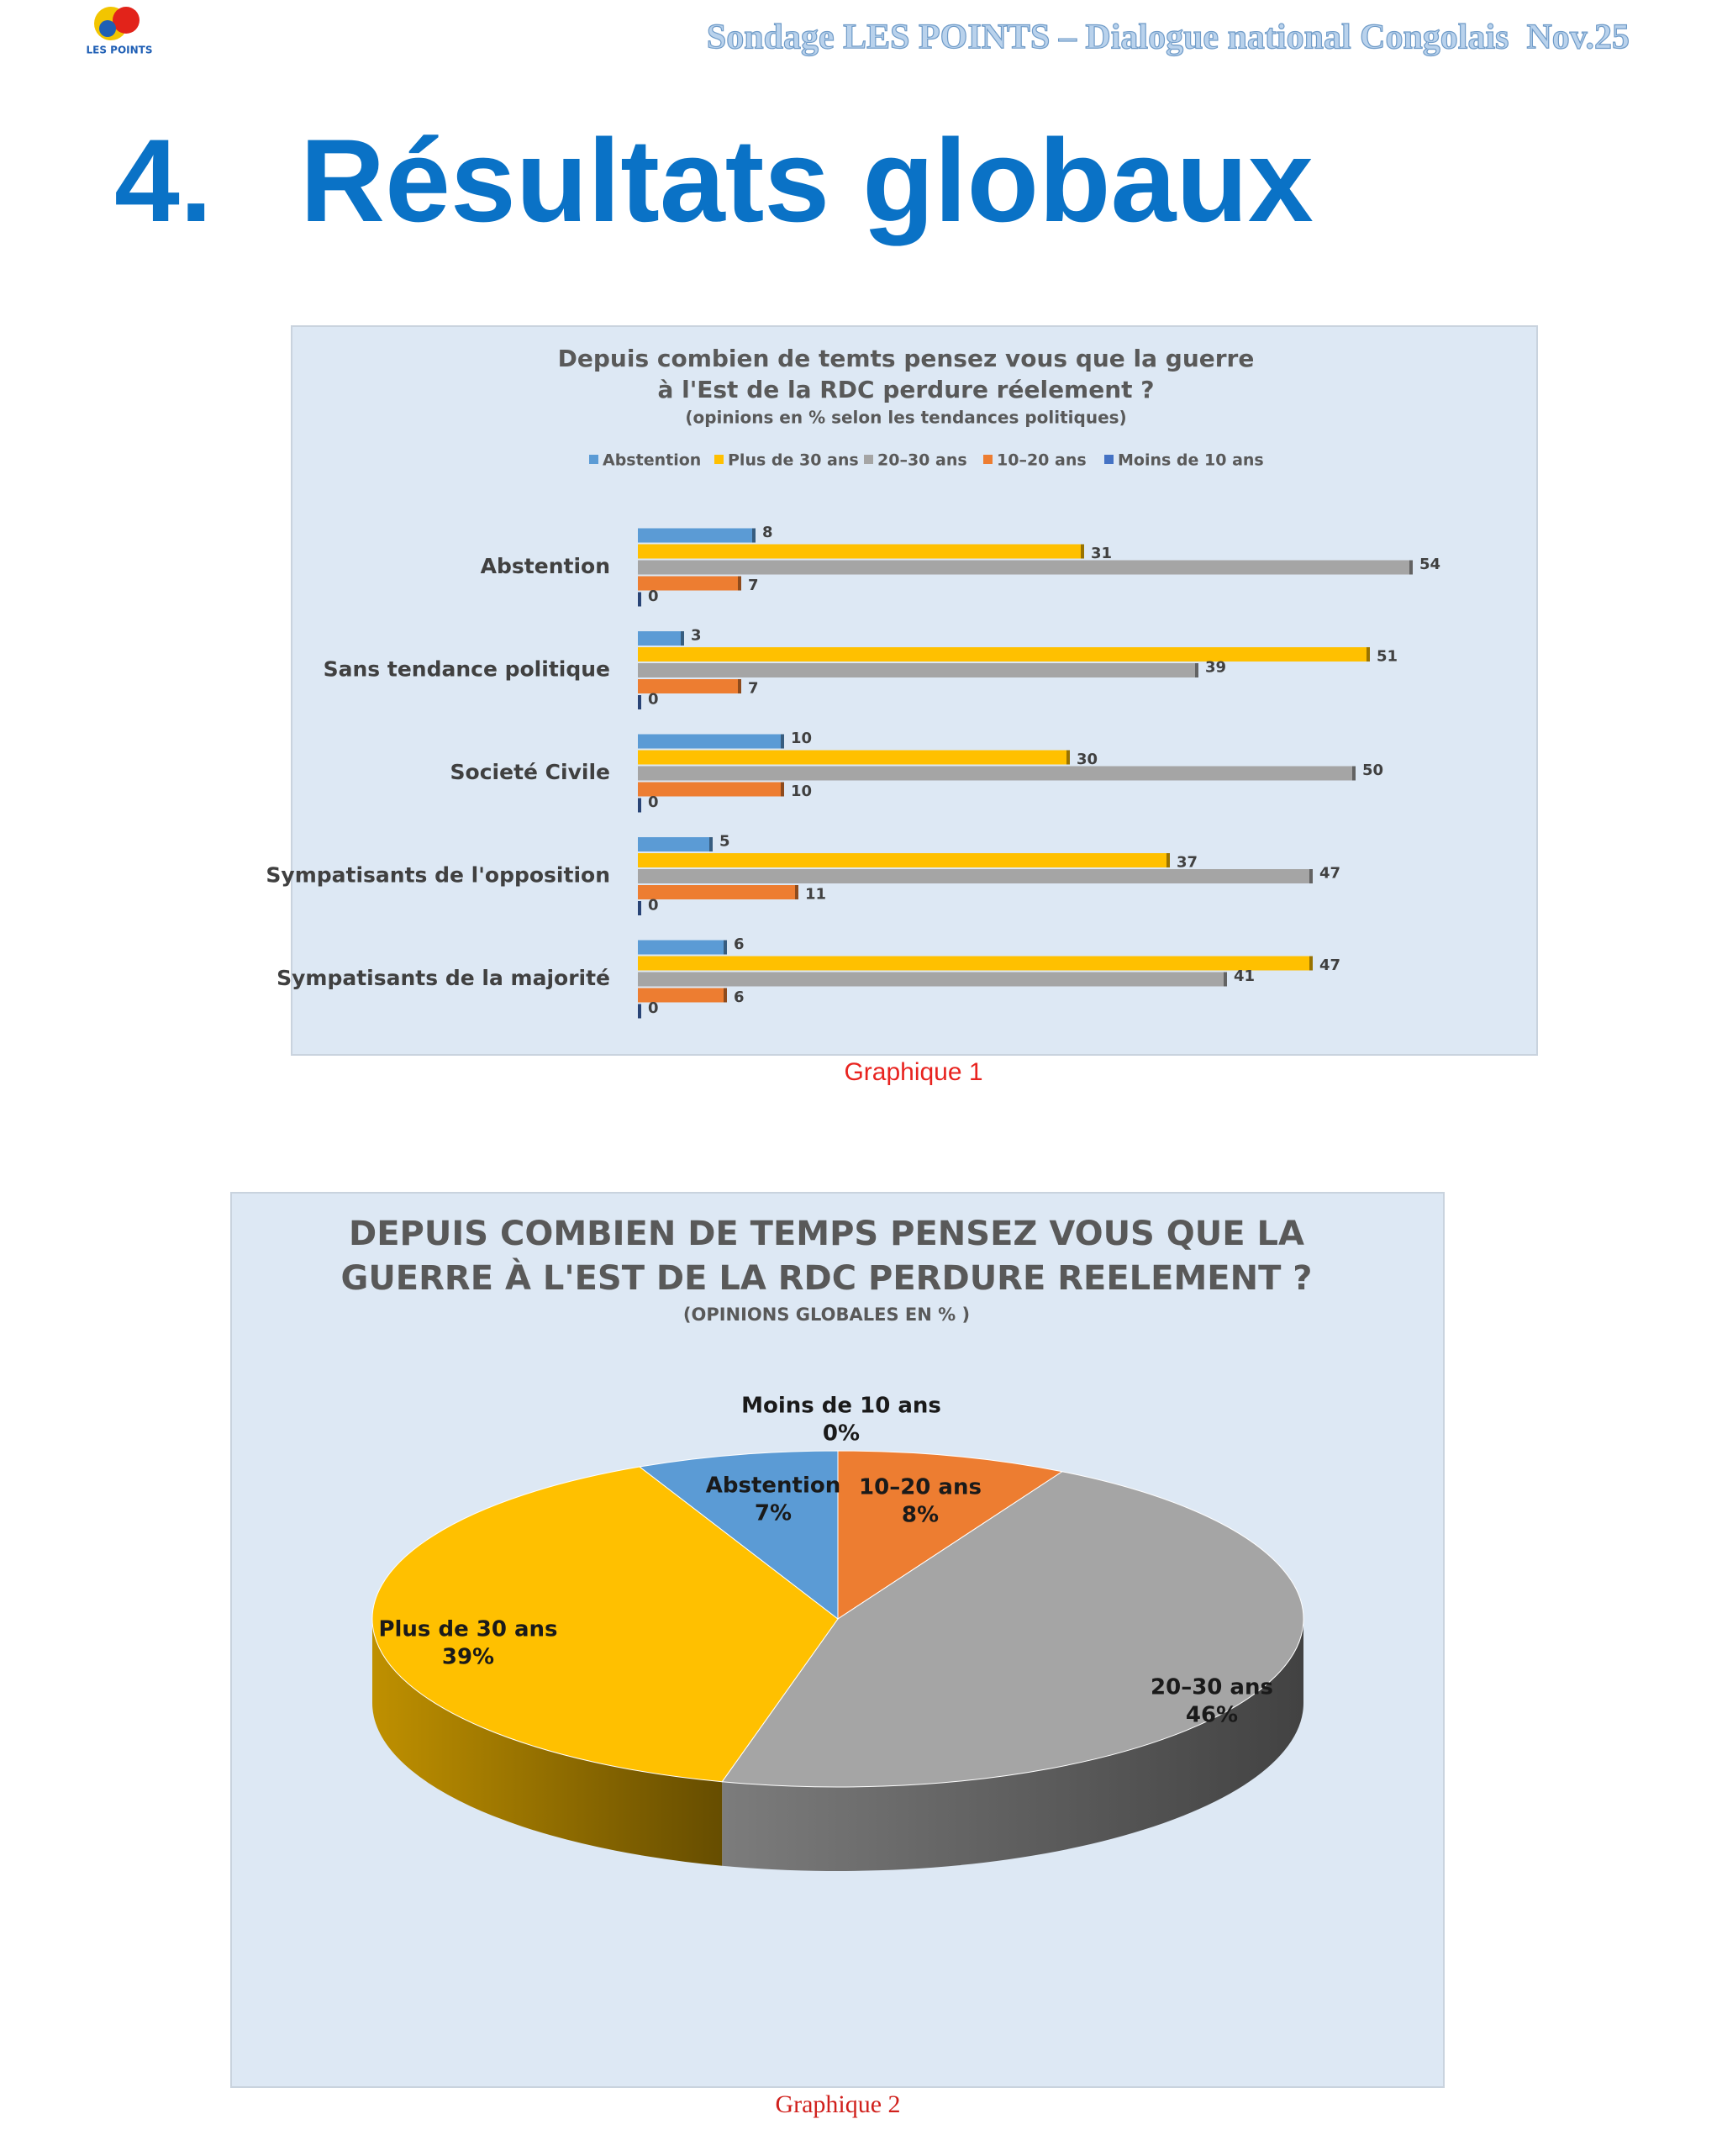 This screenshot has width=1722, height=2156. Describe the element at coordinates (905, 389) in the screenshot. I see `chart-title: à l'Est de la RDC perdure réelement ?` at that location.